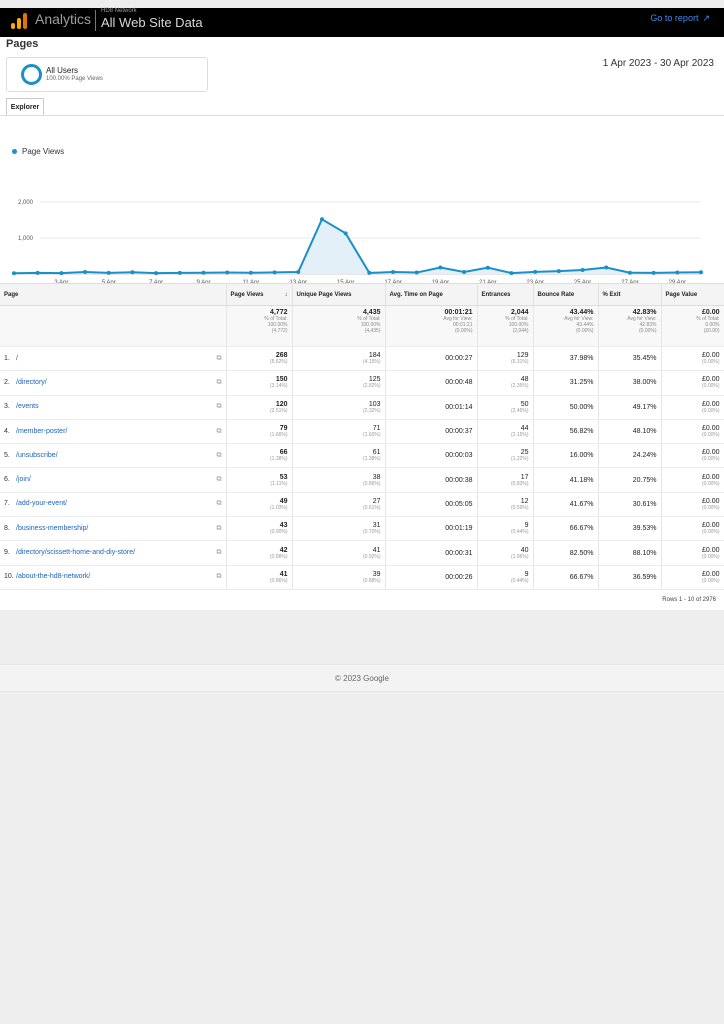  Describe the element at coordinates (283, 453) in the screenshot. I see `page-views-value: 66` at that location.